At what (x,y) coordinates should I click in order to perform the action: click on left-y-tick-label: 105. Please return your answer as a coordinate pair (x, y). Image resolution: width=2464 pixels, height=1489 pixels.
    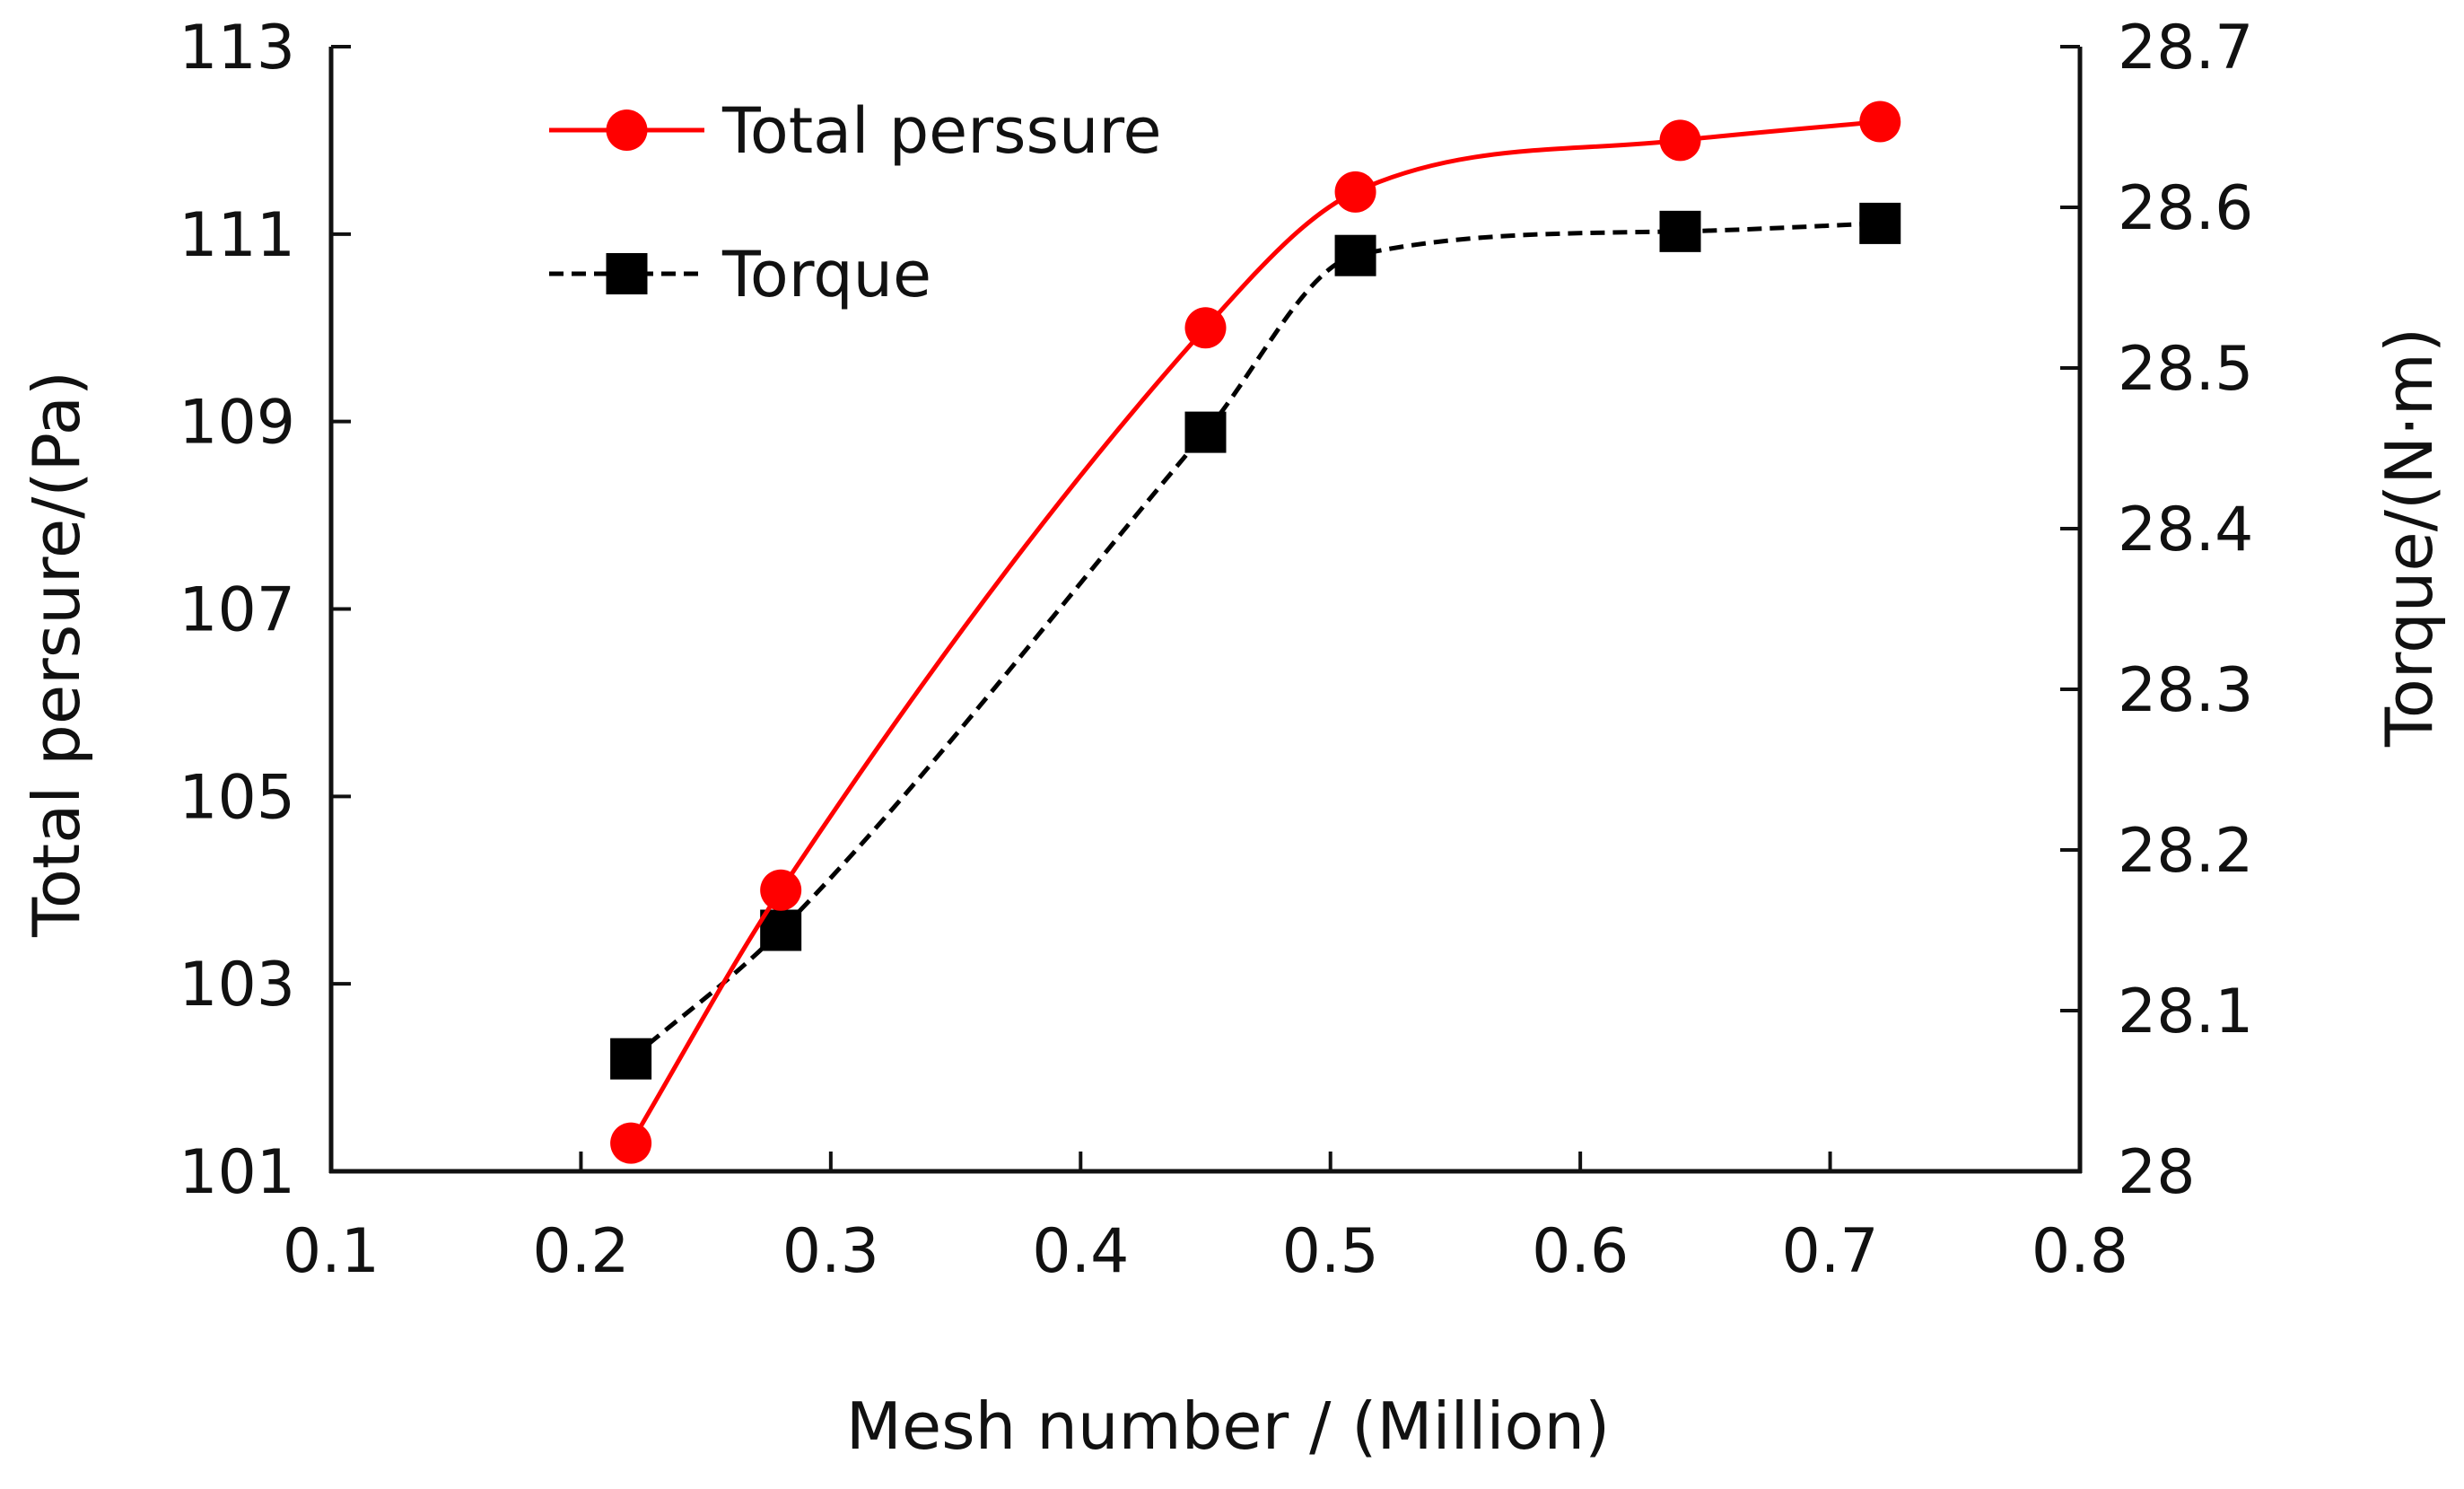
    Looking at the image, I should click on (237, 797).